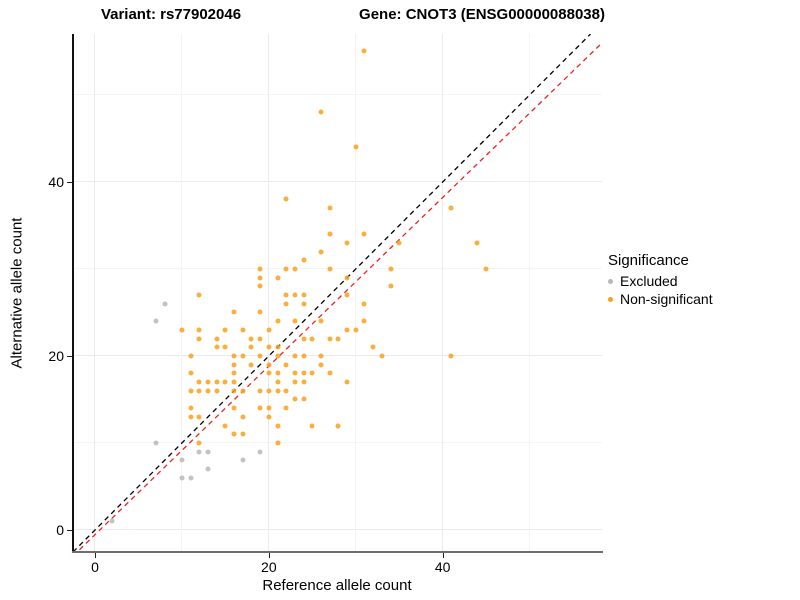 The width and height of the screenshot is (800, 600). I want to click on y-tick-label: 20, so click(56, 355).